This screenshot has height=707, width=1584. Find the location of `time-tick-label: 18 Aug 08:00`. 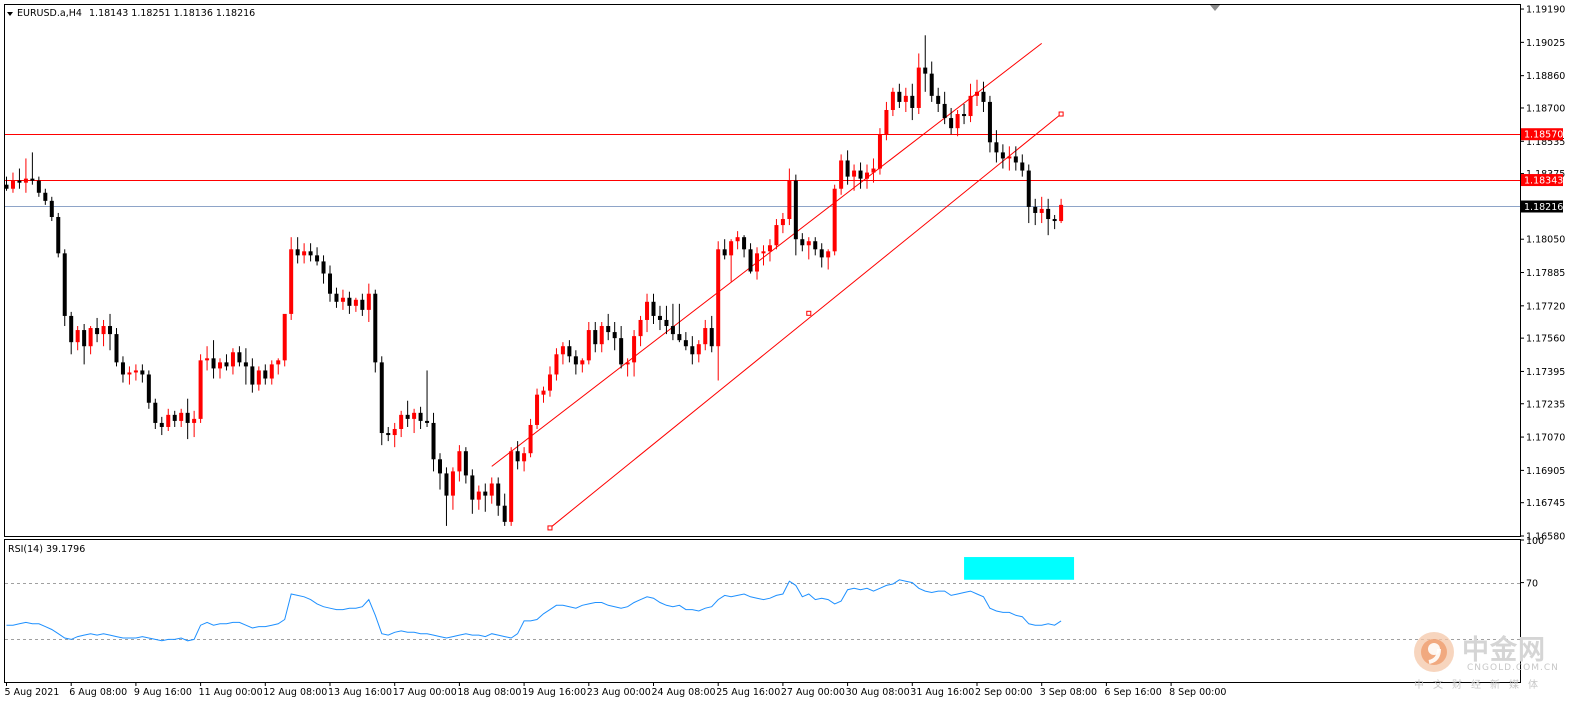

time-tick-label: 18 Aug 08:00 is located at coordinates (489, 692).